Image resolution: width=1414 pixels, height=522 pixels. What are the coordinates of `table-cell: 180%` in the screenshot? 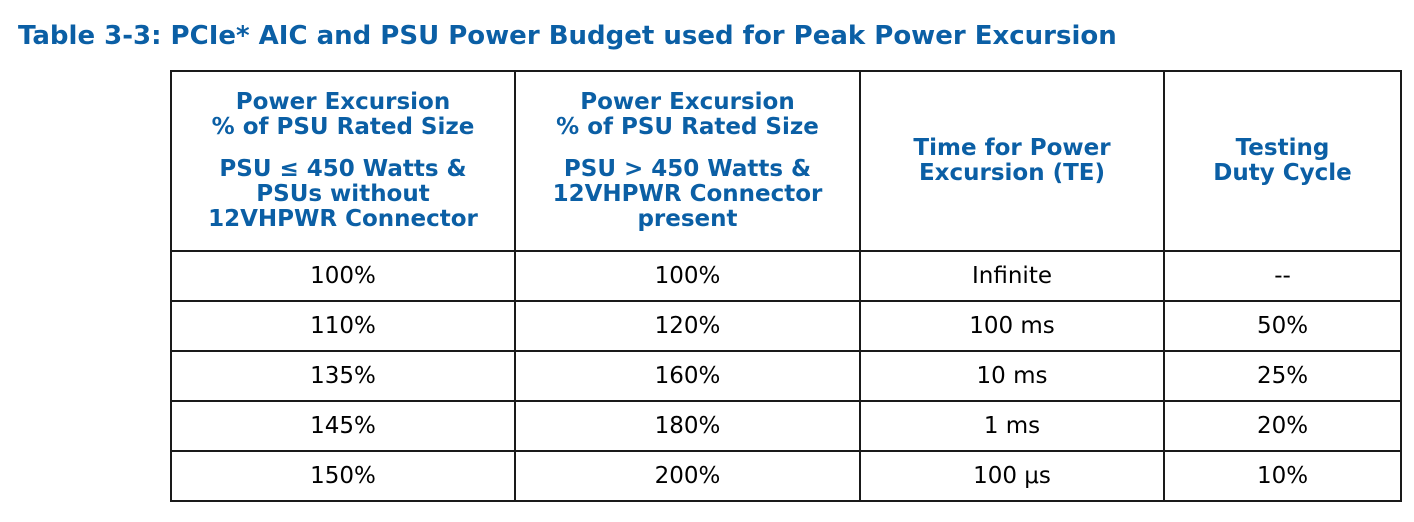 It's located at (687, 426).